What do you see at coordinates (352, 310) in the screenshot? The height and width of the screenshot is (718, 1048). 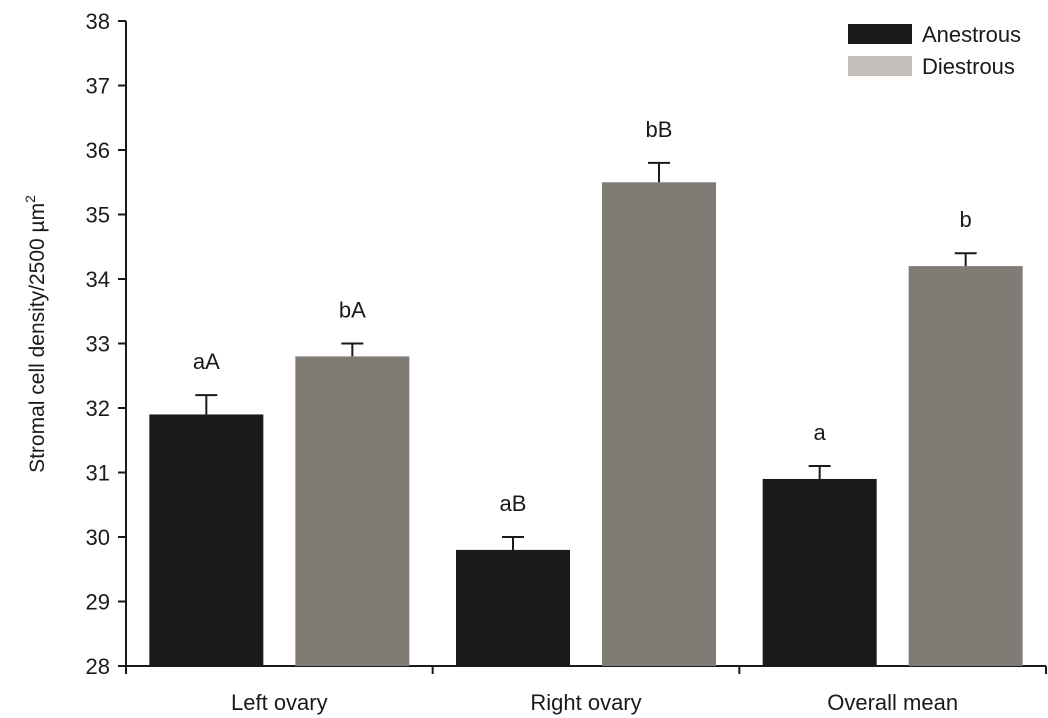 I see `significance-label: bA` at bounding box center [352, 310].